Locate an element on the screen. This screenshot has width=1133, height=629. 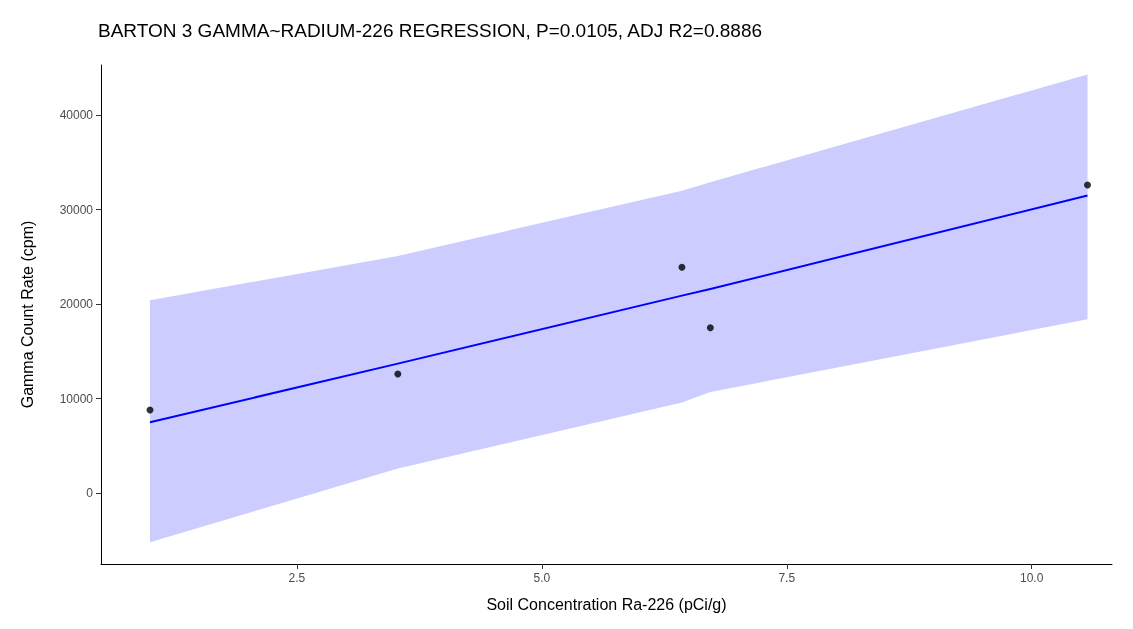
x-tick-label: 10.0 is located at coordinates (1031, 578).